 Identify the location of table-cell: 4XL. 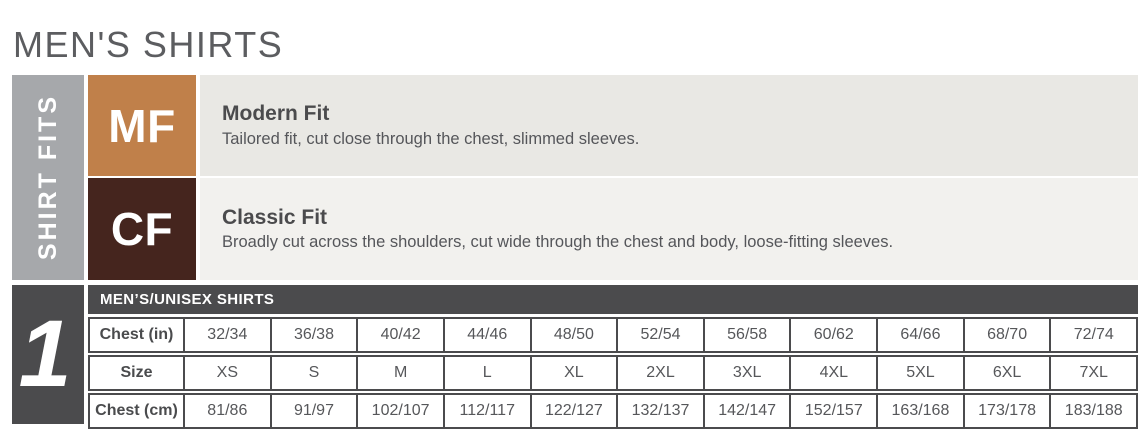
(832, 373).